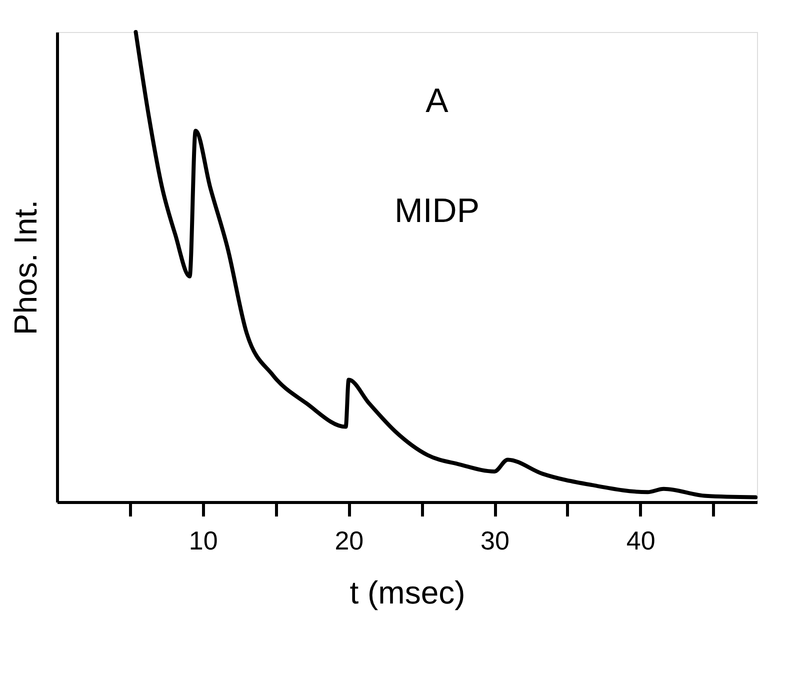 The height and width of the screenshot is (674, 786). Describe the element at coordinates (437, 101) in the screenshot. I see `annotation: A` at that location.